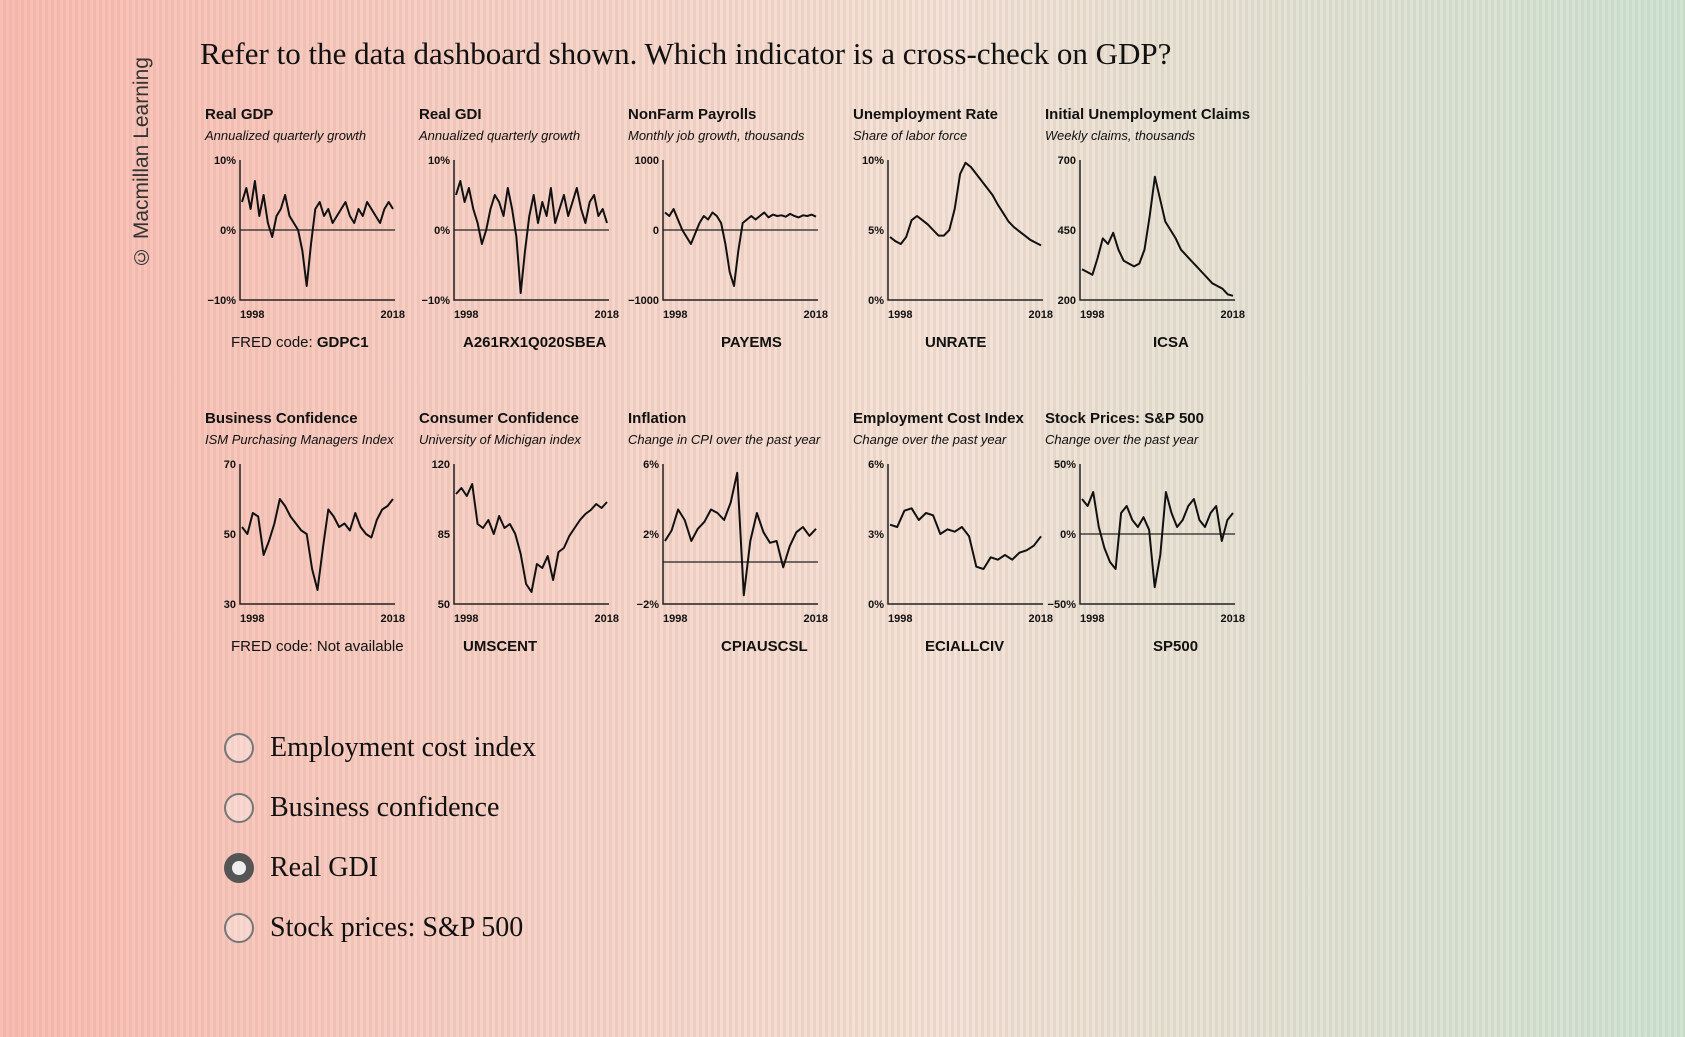  Describe the element at coordinates (910, 135) in the screenshot. I see `chart-subtitle: Share of labor force` at that location.